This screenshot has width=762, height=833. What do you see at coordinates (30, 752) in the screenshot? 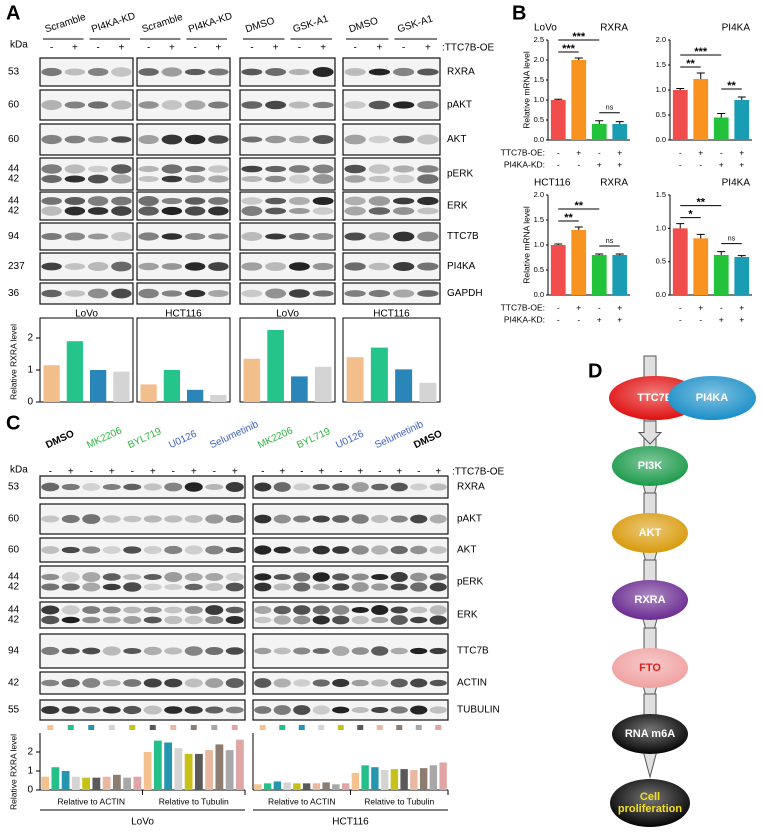
I see `y-tick-label: 2` at bounding box center [30, 752].